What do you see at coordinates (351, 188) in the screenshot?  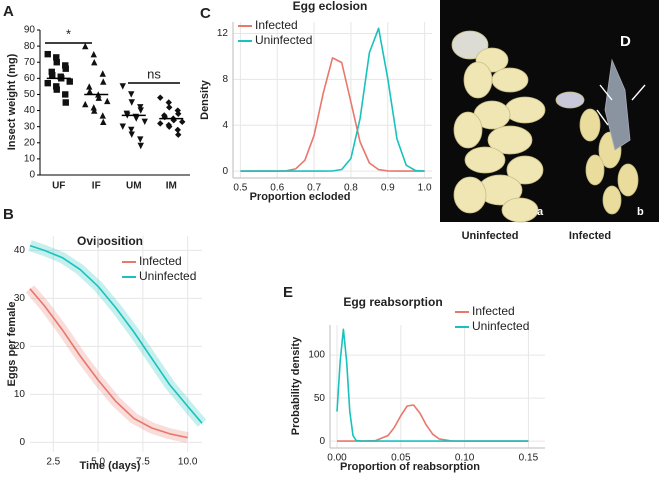 I see `x-tick-label: 0.8` at bounding box center [351, 188].